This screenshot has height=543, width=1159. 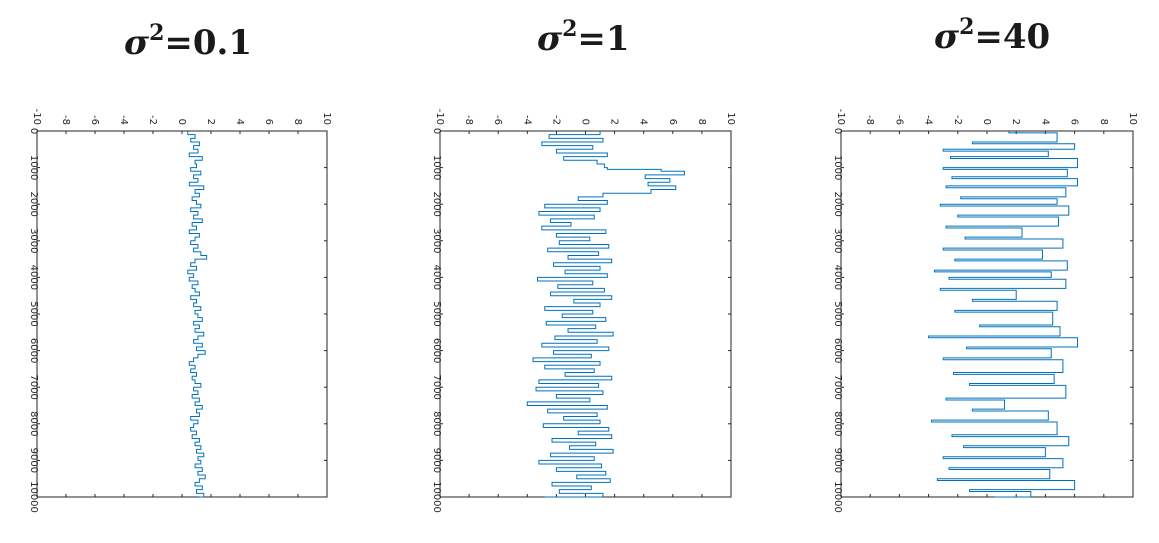 What do you see at coordinates (208, 43) in the screenshot?
I see `title-rest: =0.1` at bounding box center [208, 43].